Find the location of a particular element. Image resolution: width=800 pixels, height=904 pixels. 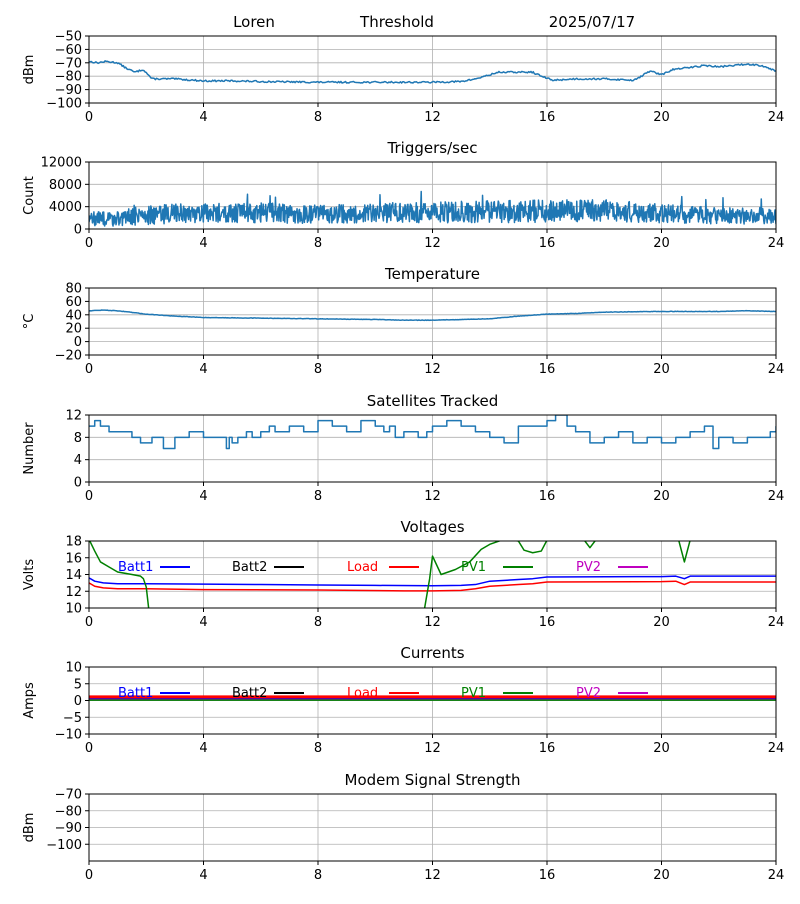

y-tick-label: −50 is located at coordinates (68, 37).